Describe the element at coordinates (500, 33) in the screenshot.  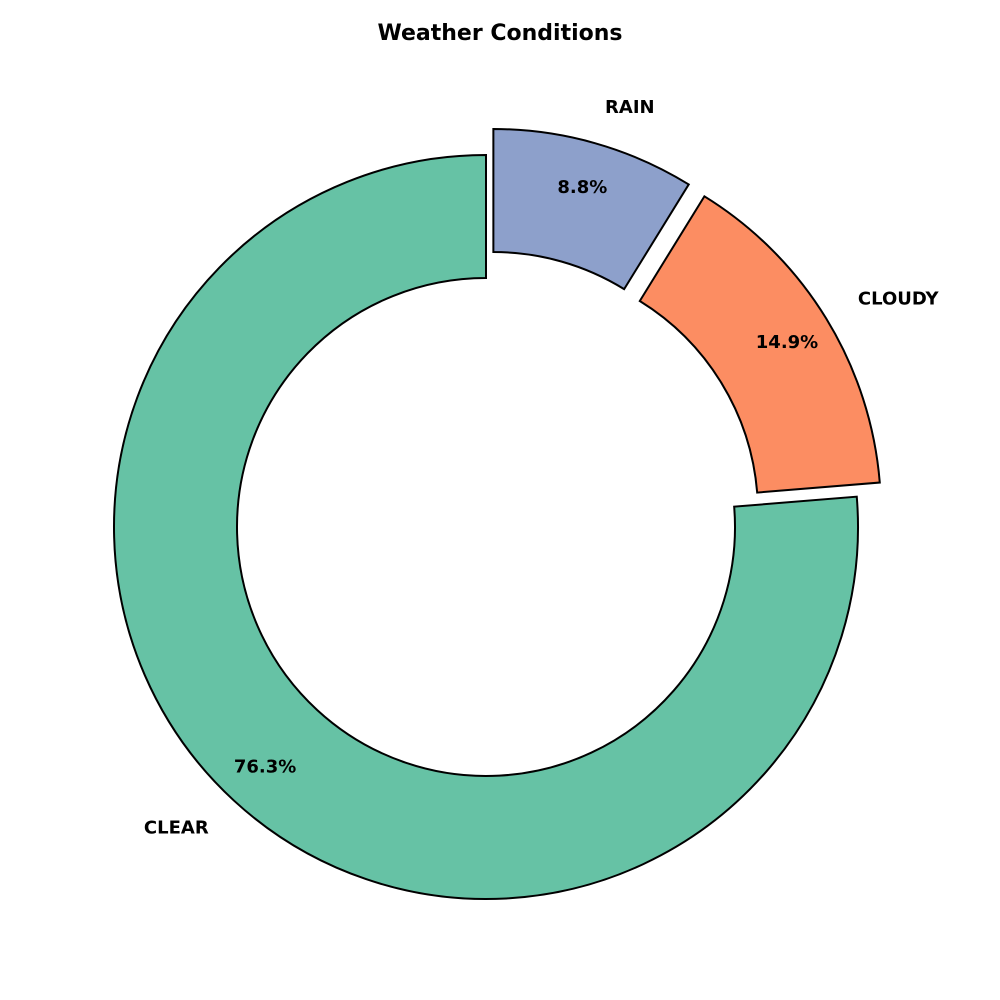
I see `chart-title: Weather Conditions` at that location.